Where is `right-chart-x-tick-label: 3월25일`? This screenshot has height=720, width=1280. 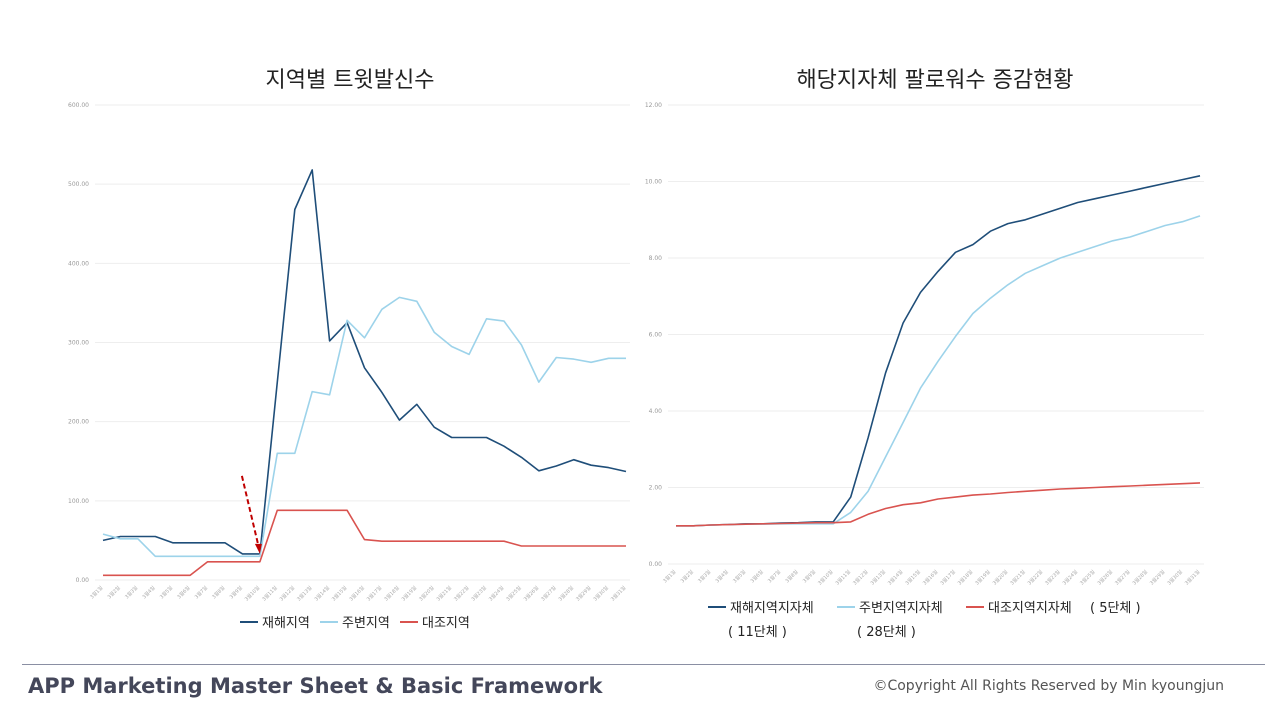 right-chart-x-tick-label: 3월25일 is located at coordinates (1087, 577).